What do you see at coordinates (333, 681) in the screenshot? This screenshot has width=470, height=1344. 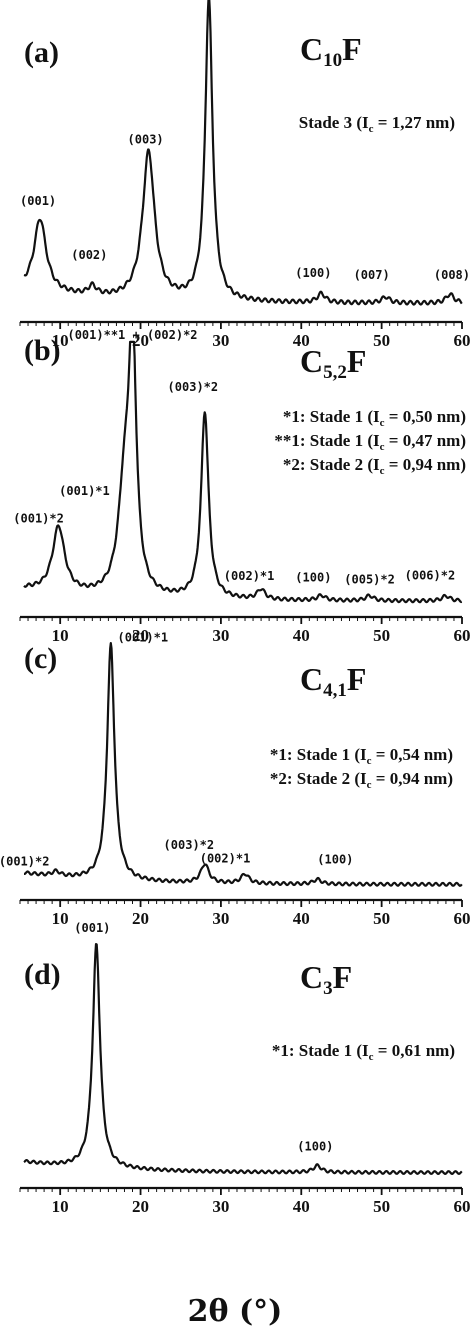 I see `compound-formula: C4,1F` at bounding box center [333, 681].